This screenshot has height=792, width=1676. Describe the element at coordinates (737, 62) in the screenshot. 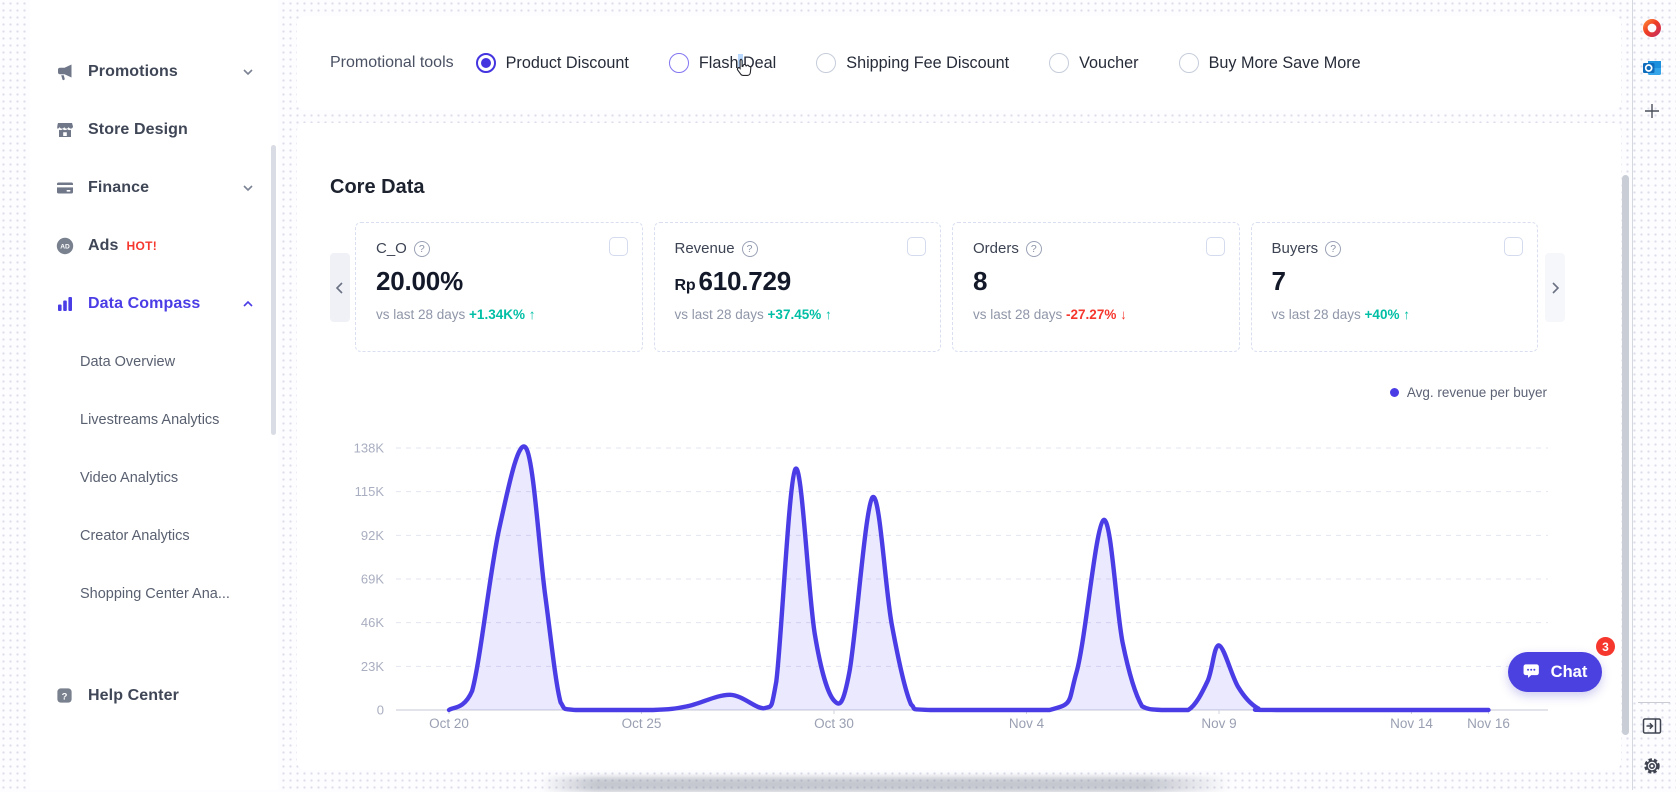

I see `radio-option-label: Flash Deal` at that location.